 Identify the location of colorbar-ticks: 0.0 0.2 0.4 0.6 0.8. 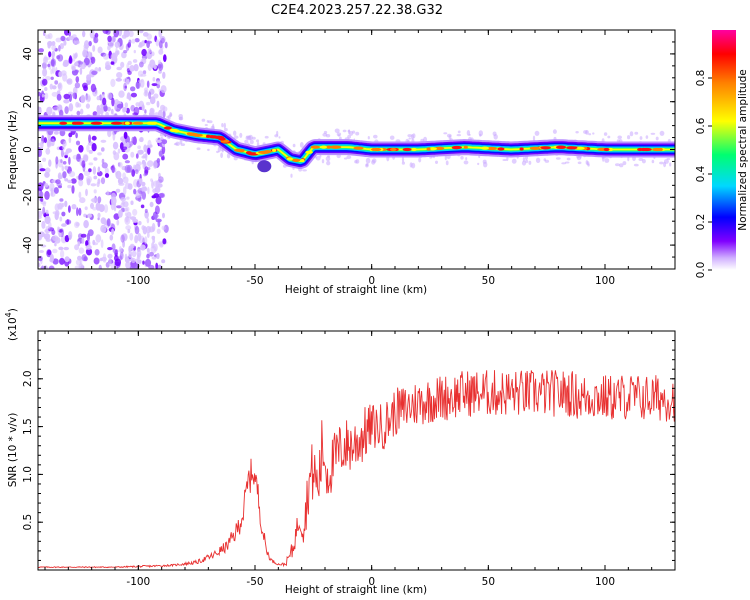
(703, 174).